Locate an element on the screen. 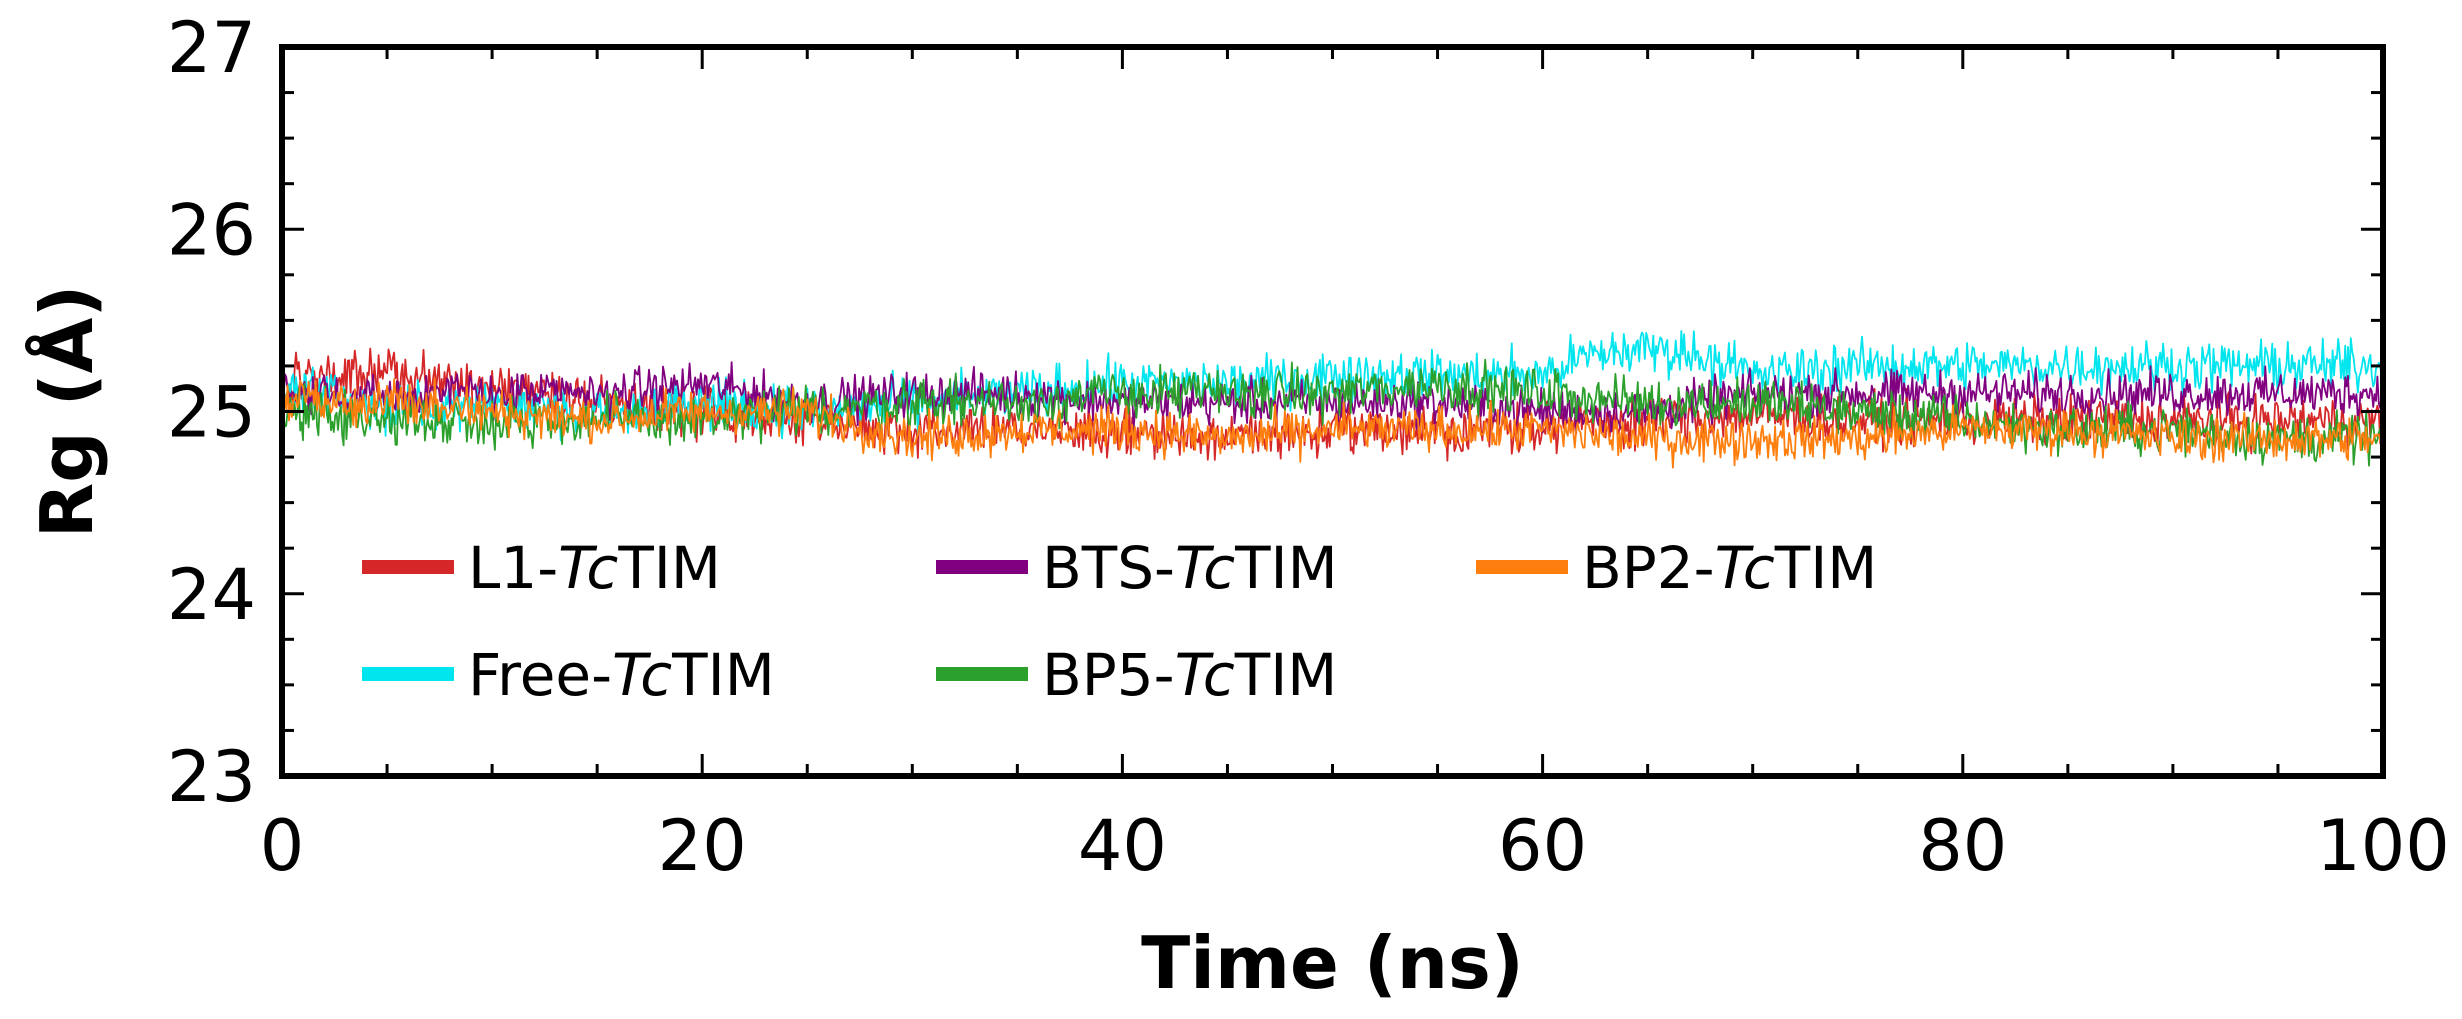 The image size is (2462, 1019). x-axis-title: Time (ns) is located at coordinates (1332, 963).